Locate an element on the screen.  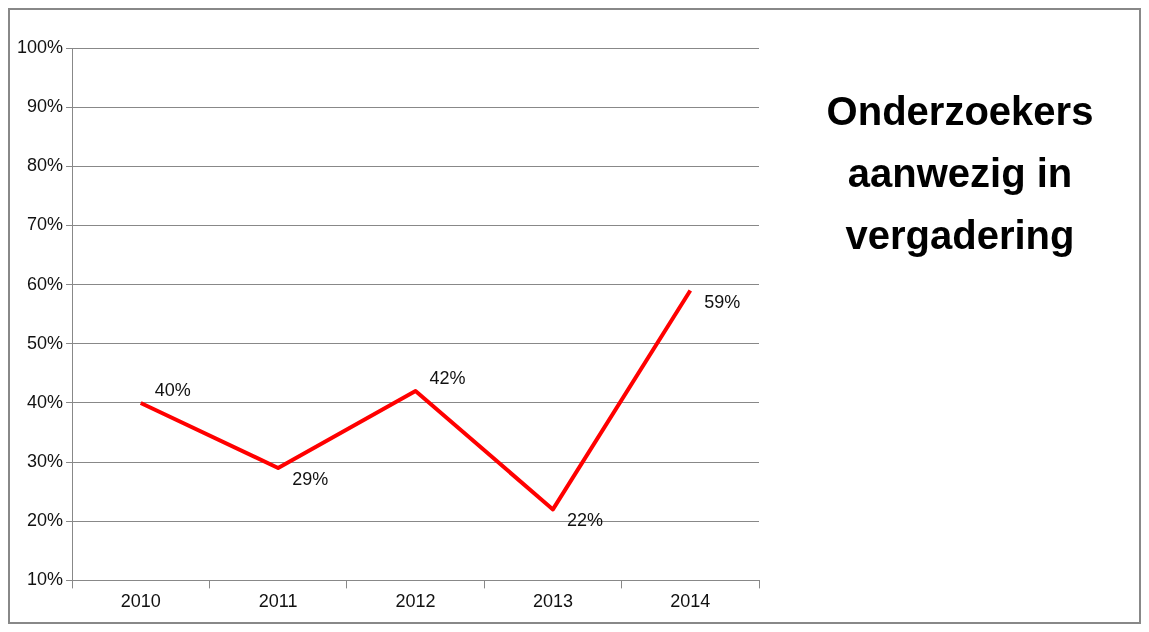
x-tick-label: 2011 is located at coordinates (278, 601).